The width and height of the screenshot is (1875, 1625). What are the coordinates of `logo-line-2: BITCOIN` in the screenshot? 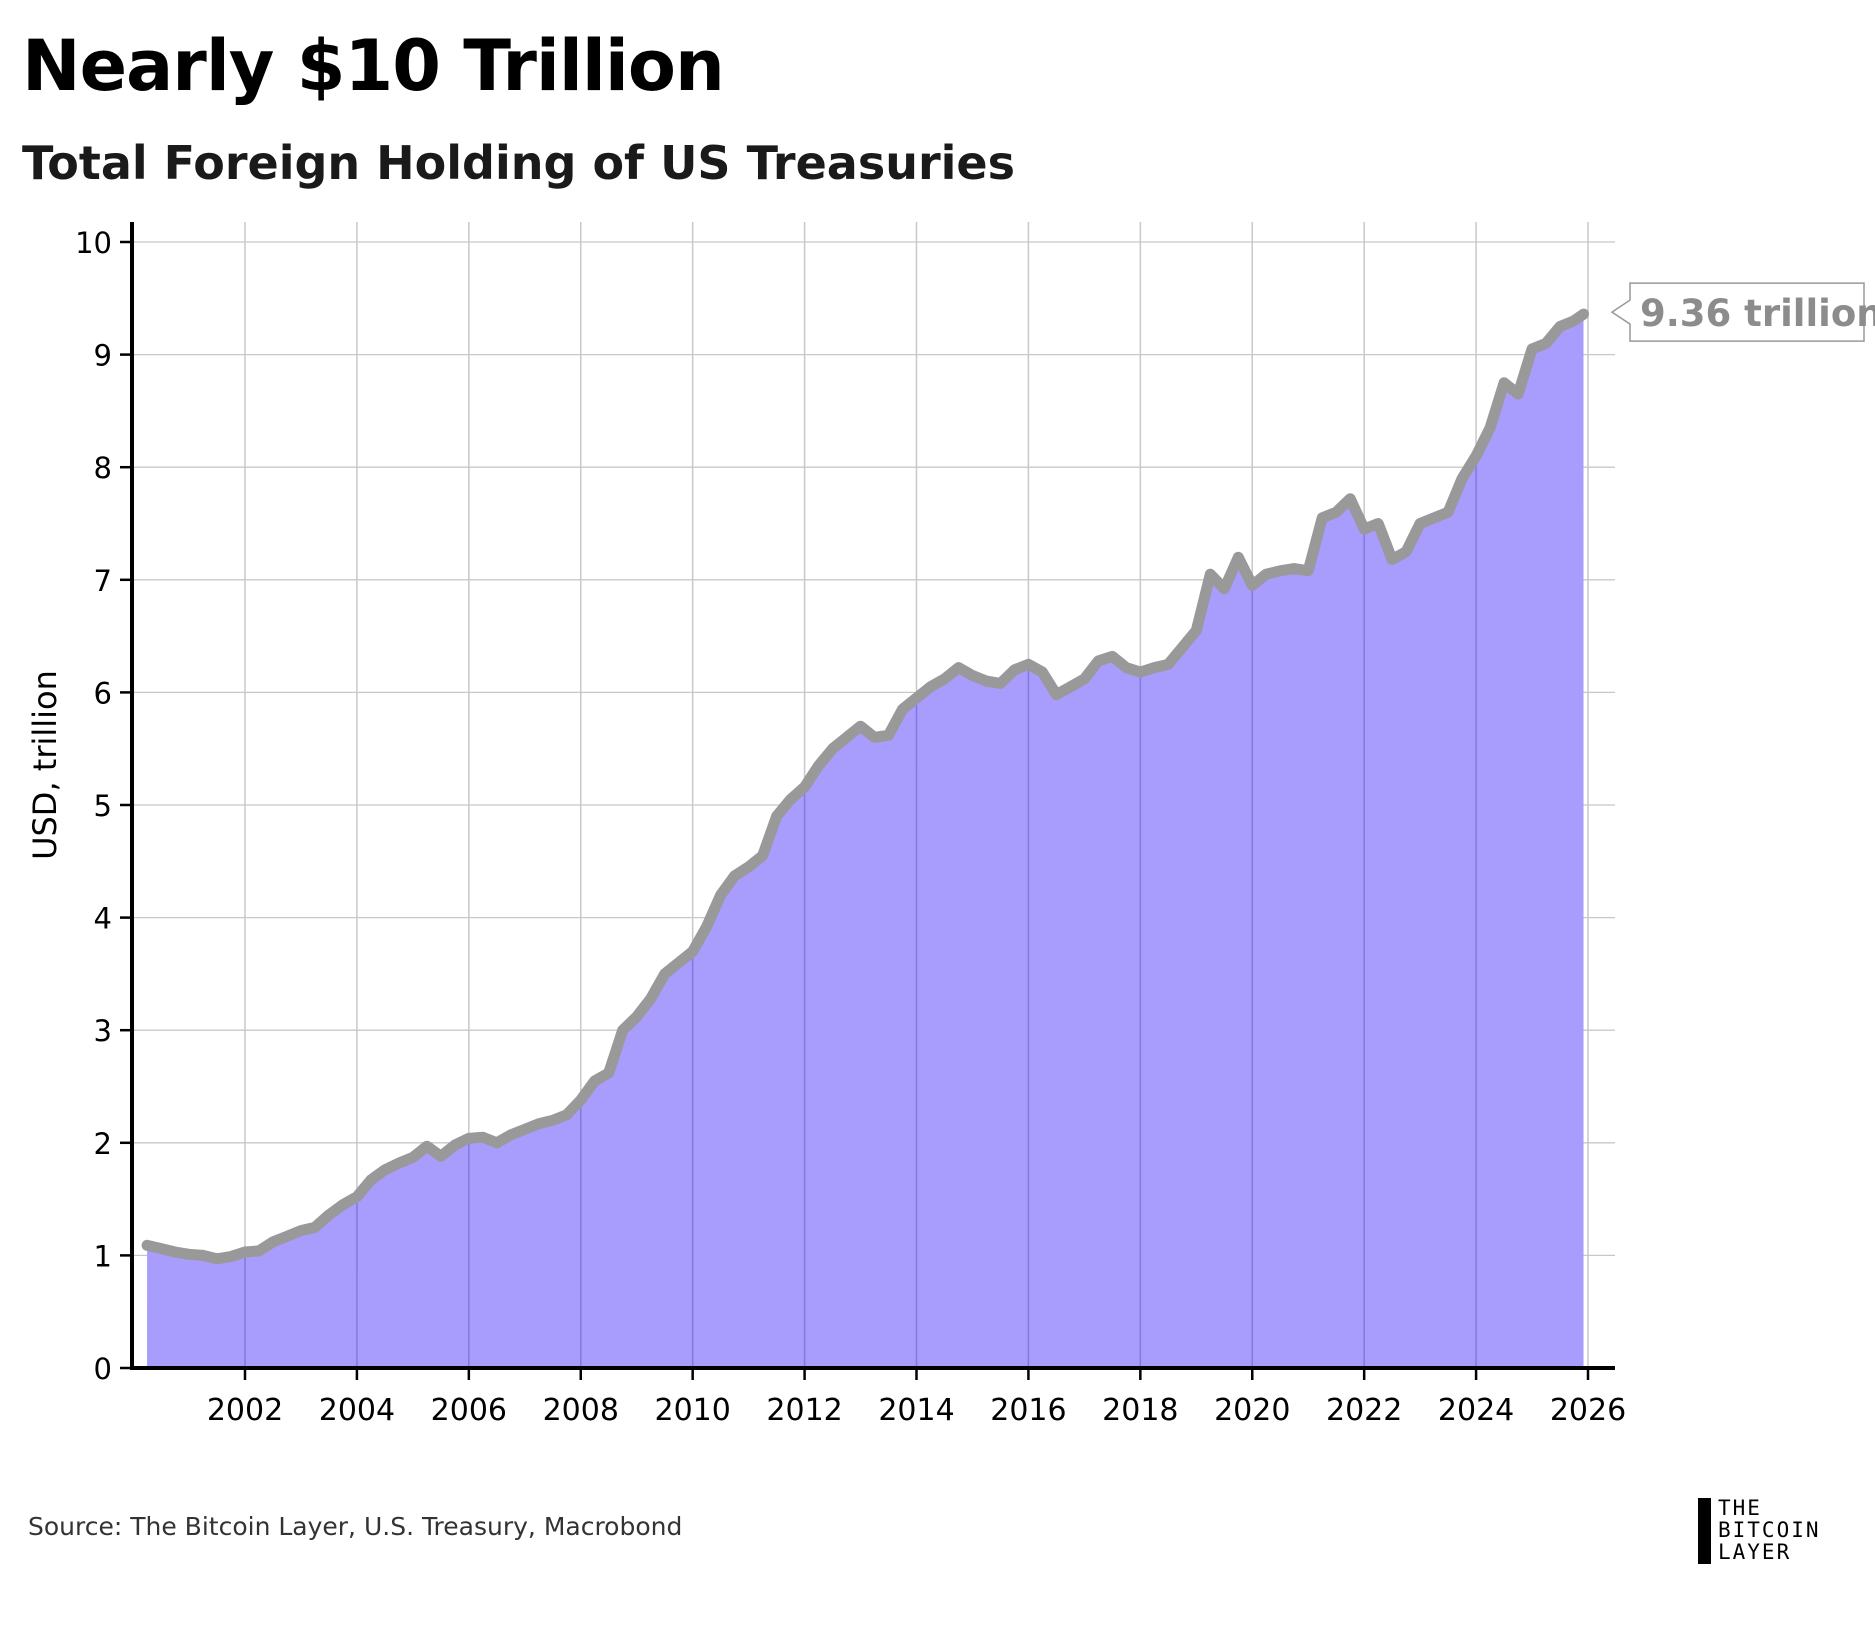 It's located at (1769, 1530).